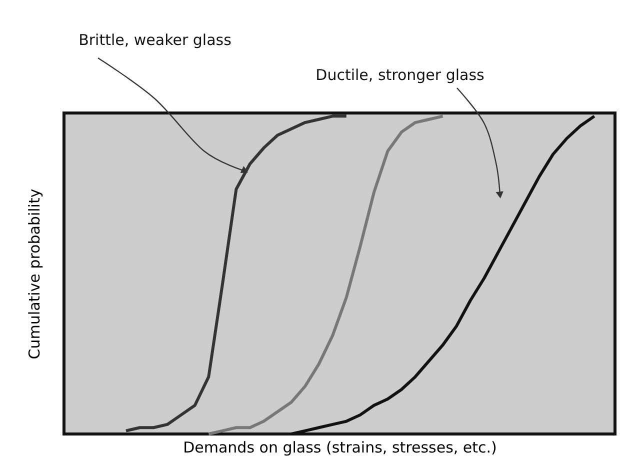 This screenshot has width=635, height=468. What do you see at coordinates (35, 274) in the screenshot?
I see `y-axis-title: Cumulative probability` at bounding box center [35, 274].